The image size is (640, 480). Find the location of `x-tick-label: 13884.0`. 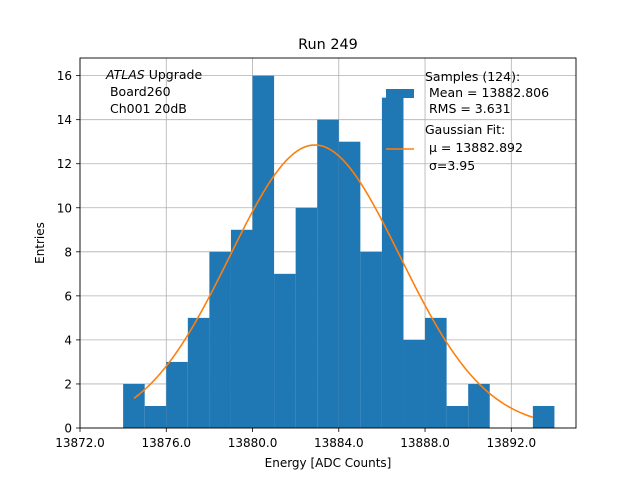

x-tick-label: 13884.0 is located at coordinates (339, 443).